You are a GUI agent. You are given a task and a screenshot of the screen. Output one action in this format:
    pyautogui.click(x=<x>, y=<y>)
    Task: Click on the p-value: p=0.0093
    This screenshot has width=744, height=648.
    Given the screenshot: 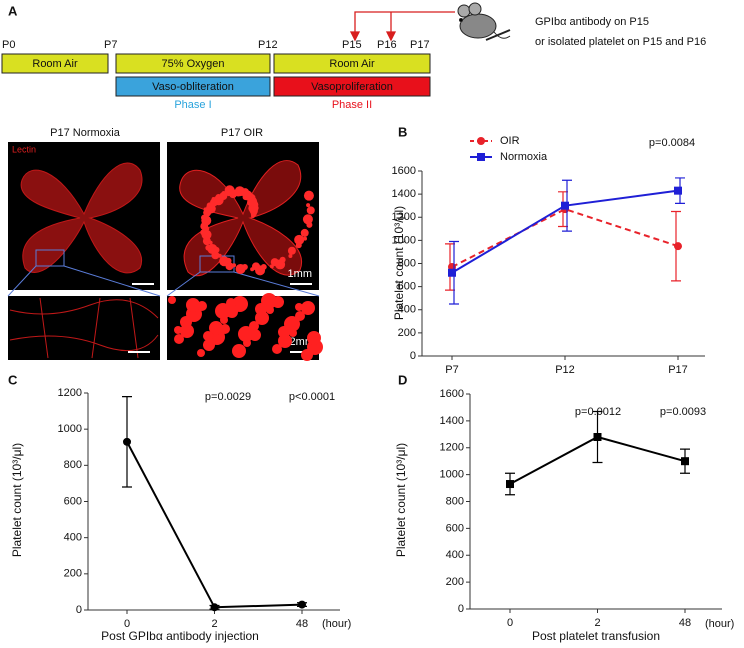 What is the action you would take?
    pyautogui.click(x=683, y=412)
    